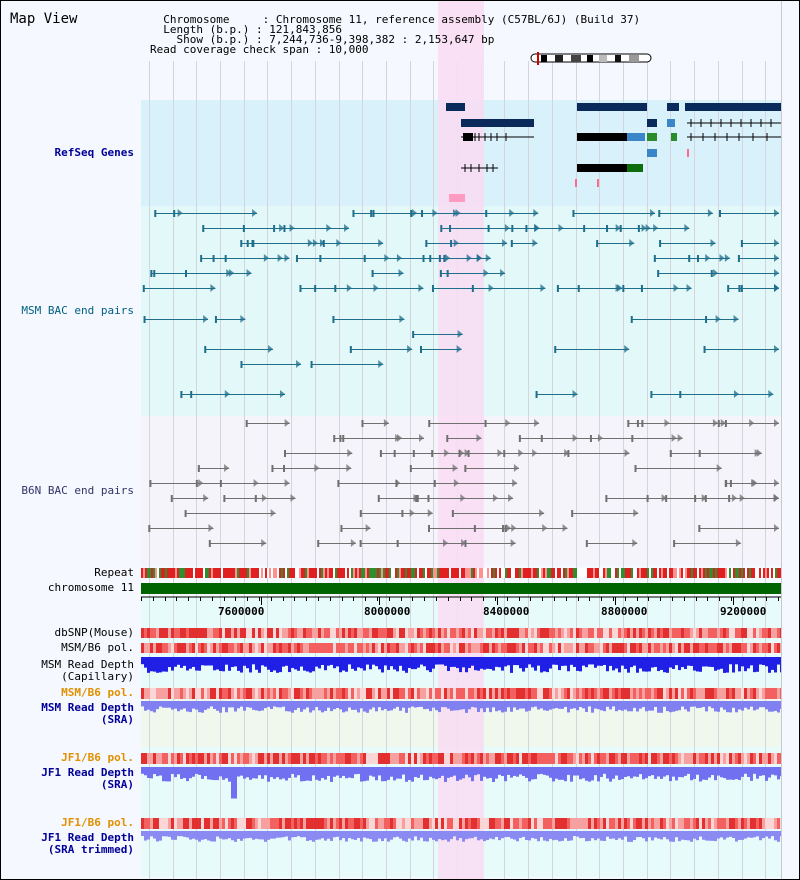 The image size is (800, 880). What do you see at coordinates (97, 822) in the screenshot?
I see `track-label-jf1-pol-trim: JF1/B6 pol.` at bounding box center [97, 822].